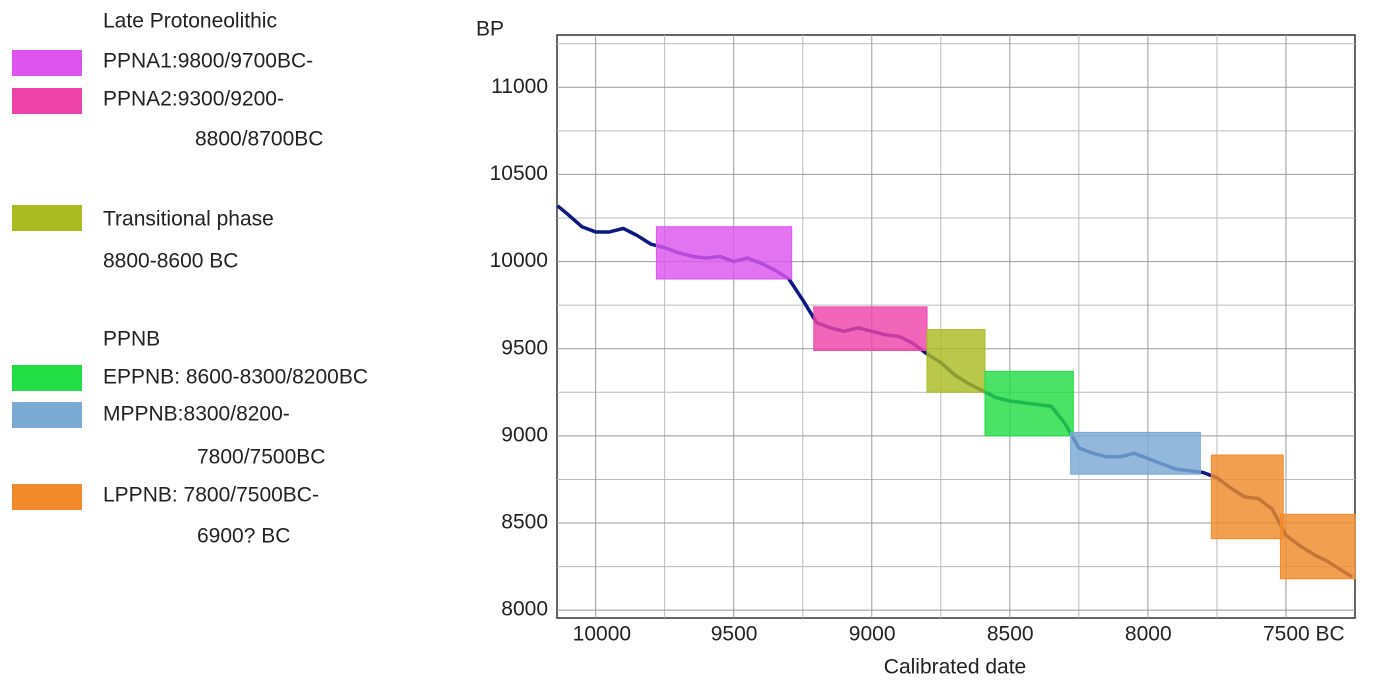  I want to click on legend-label: 7800/7500BC, so click(261, 457).